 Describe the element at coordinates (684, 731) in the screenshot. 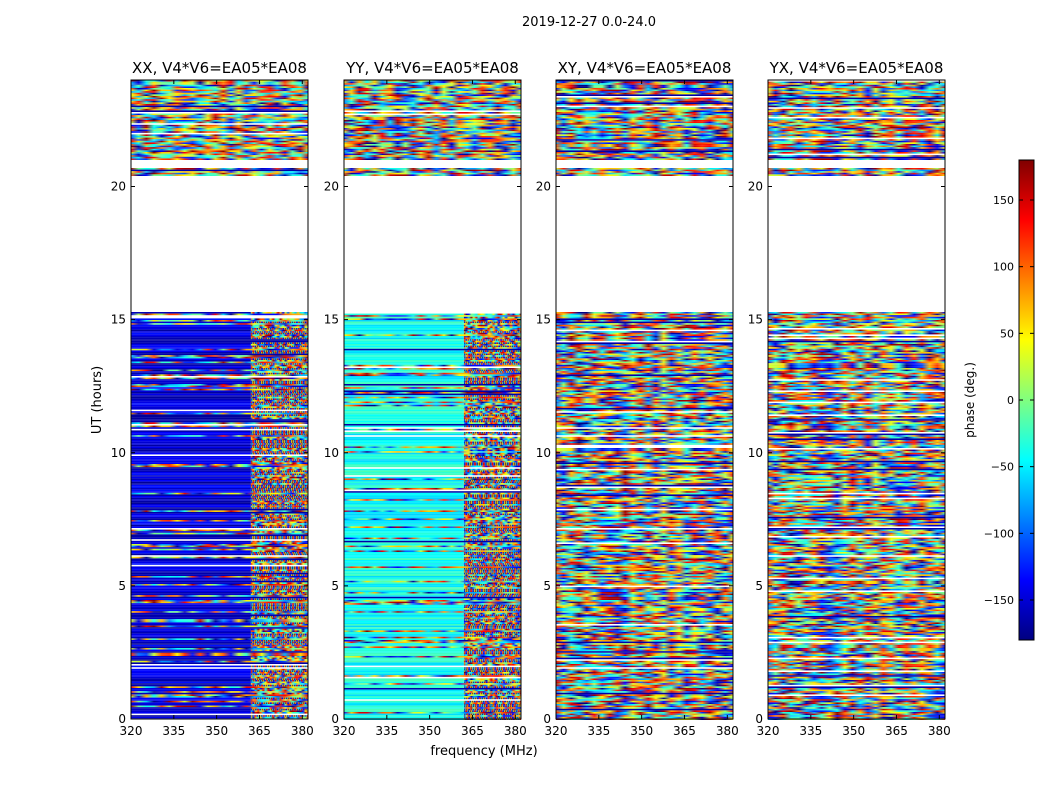

I see `panel-2-xtick-label-3: 365` at that location.